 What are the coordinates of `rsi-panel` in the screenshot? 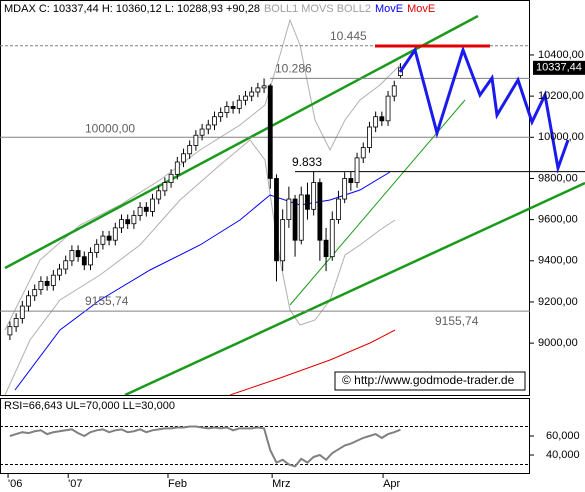 It's located at (265, 436).